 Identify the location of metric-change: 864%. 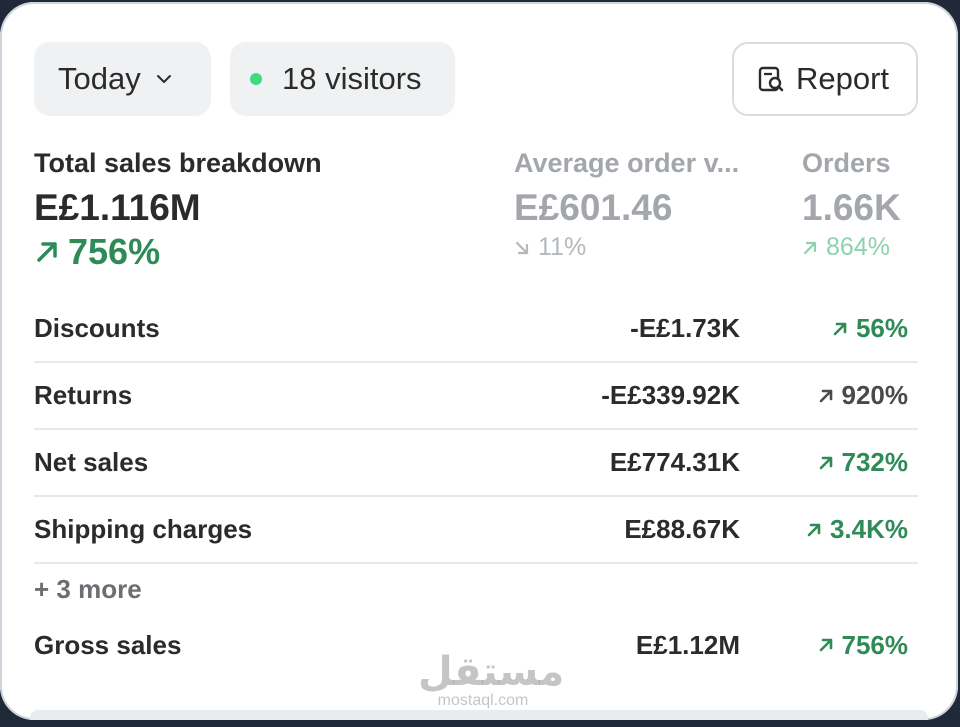
(851, 247).